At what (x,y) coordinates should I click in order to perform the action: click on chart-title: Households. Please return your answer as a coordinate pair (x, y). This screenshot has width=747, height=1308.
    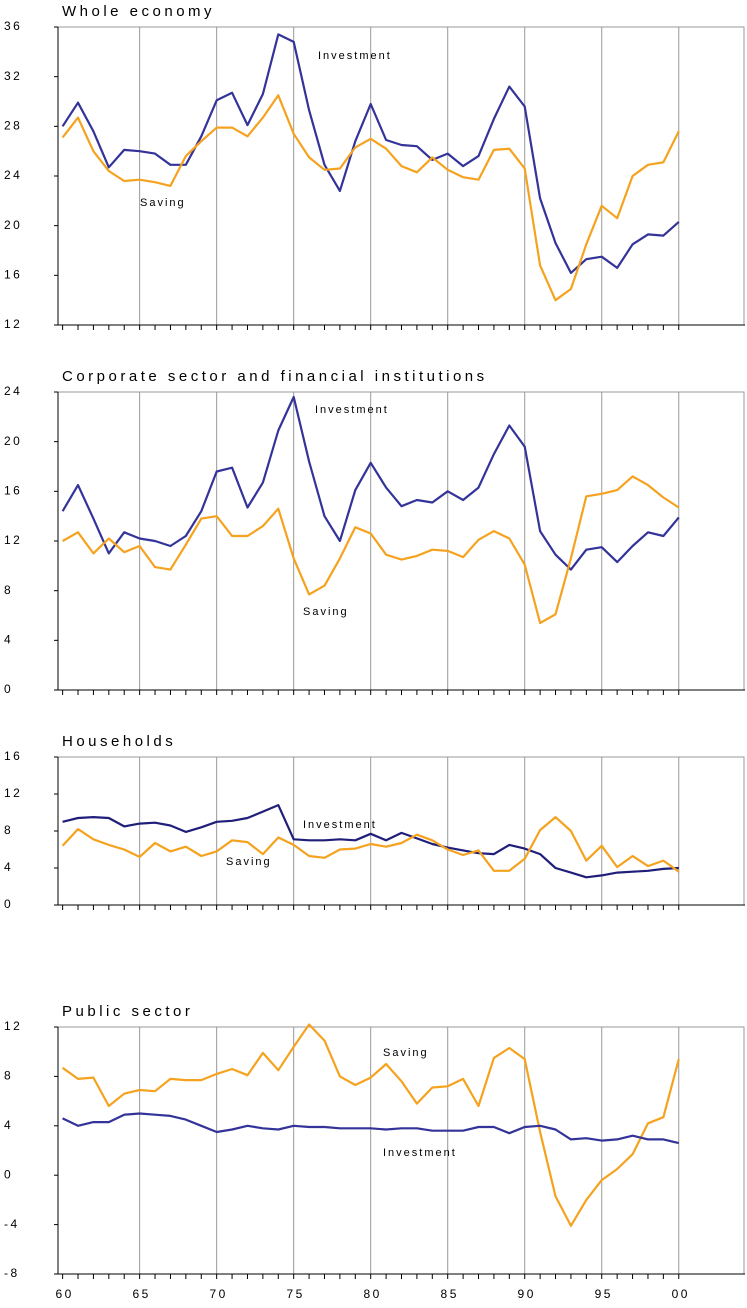
    Looking at the image, I should click on (119, 741).